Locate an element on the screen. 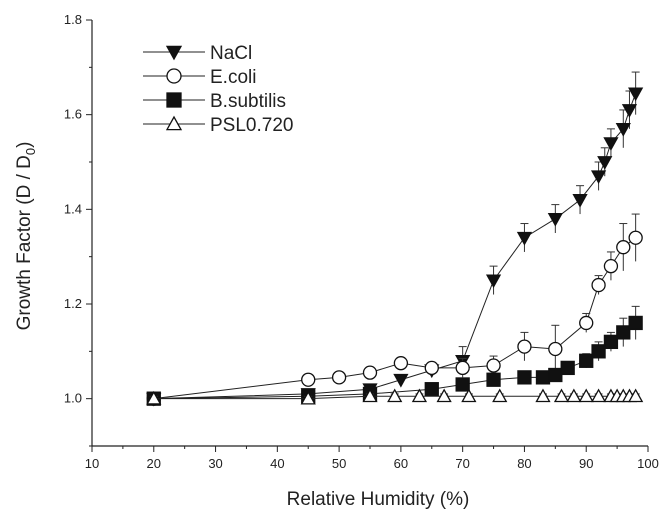 The image size is (664, 515). legend-label: PSL0.720 is located at coordinates (251, 125).